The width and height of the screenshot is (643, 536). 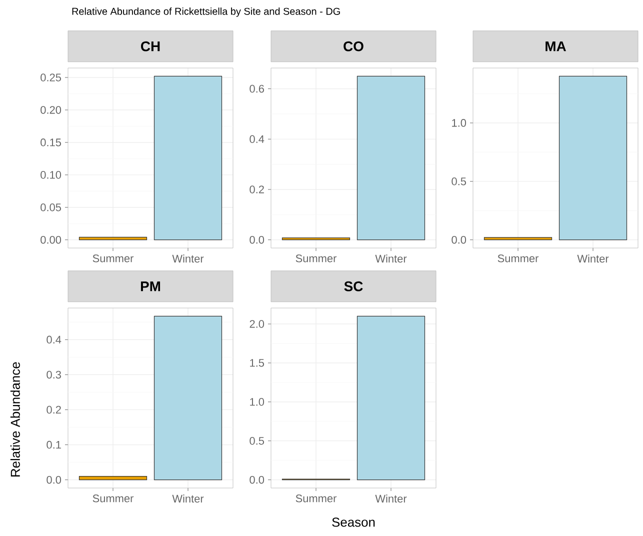 What do you see at coordinates (150, 287) in the screenshot?
I see `chart-title: PM` at bounding box center [150, 287].